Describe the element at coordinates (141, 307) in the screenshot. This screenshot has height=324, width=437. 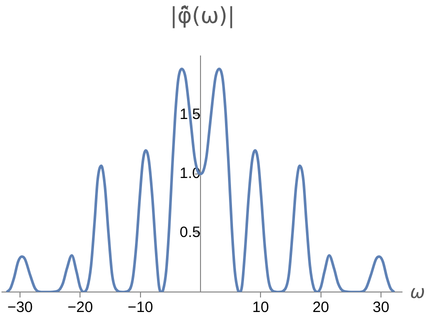
I see `x-tick-label: −10` at that location.